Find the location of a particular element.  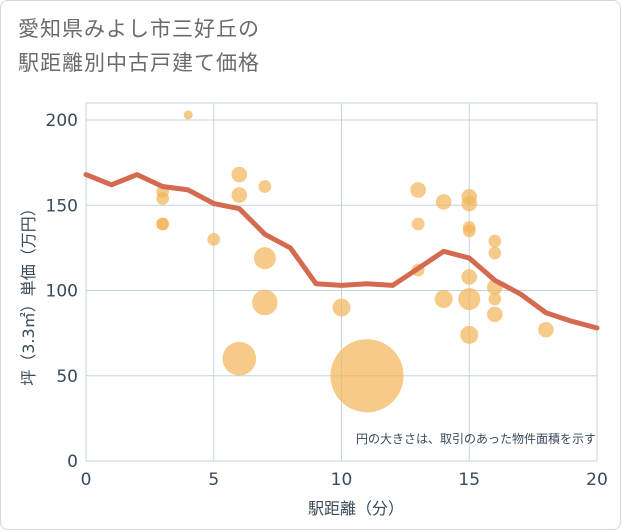

y-tick-label: 200 is located at coordinates (62, 121).